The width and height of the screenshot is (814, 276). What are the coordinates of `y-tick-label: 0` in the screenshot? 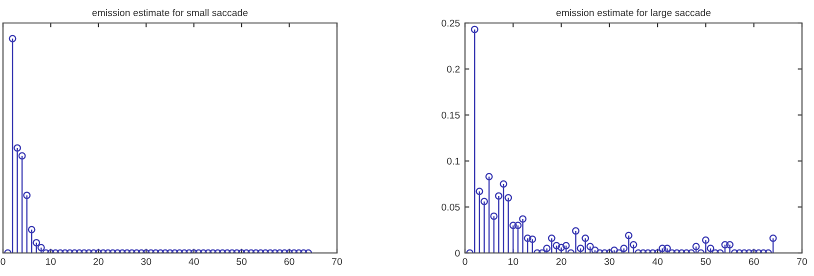 It's located at (457, 253).